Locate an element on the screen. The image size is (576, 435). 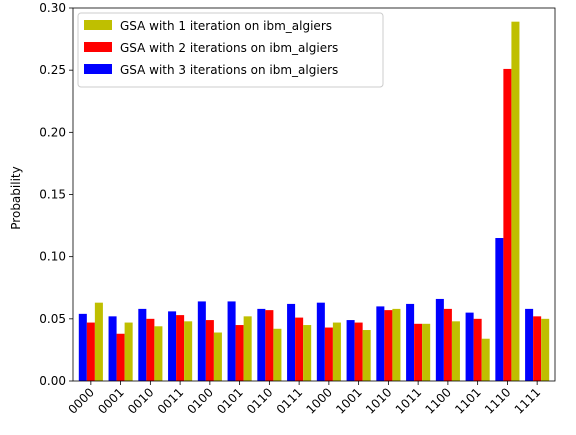
x-tick-label: 1001 is located at coordinates (348, 400).